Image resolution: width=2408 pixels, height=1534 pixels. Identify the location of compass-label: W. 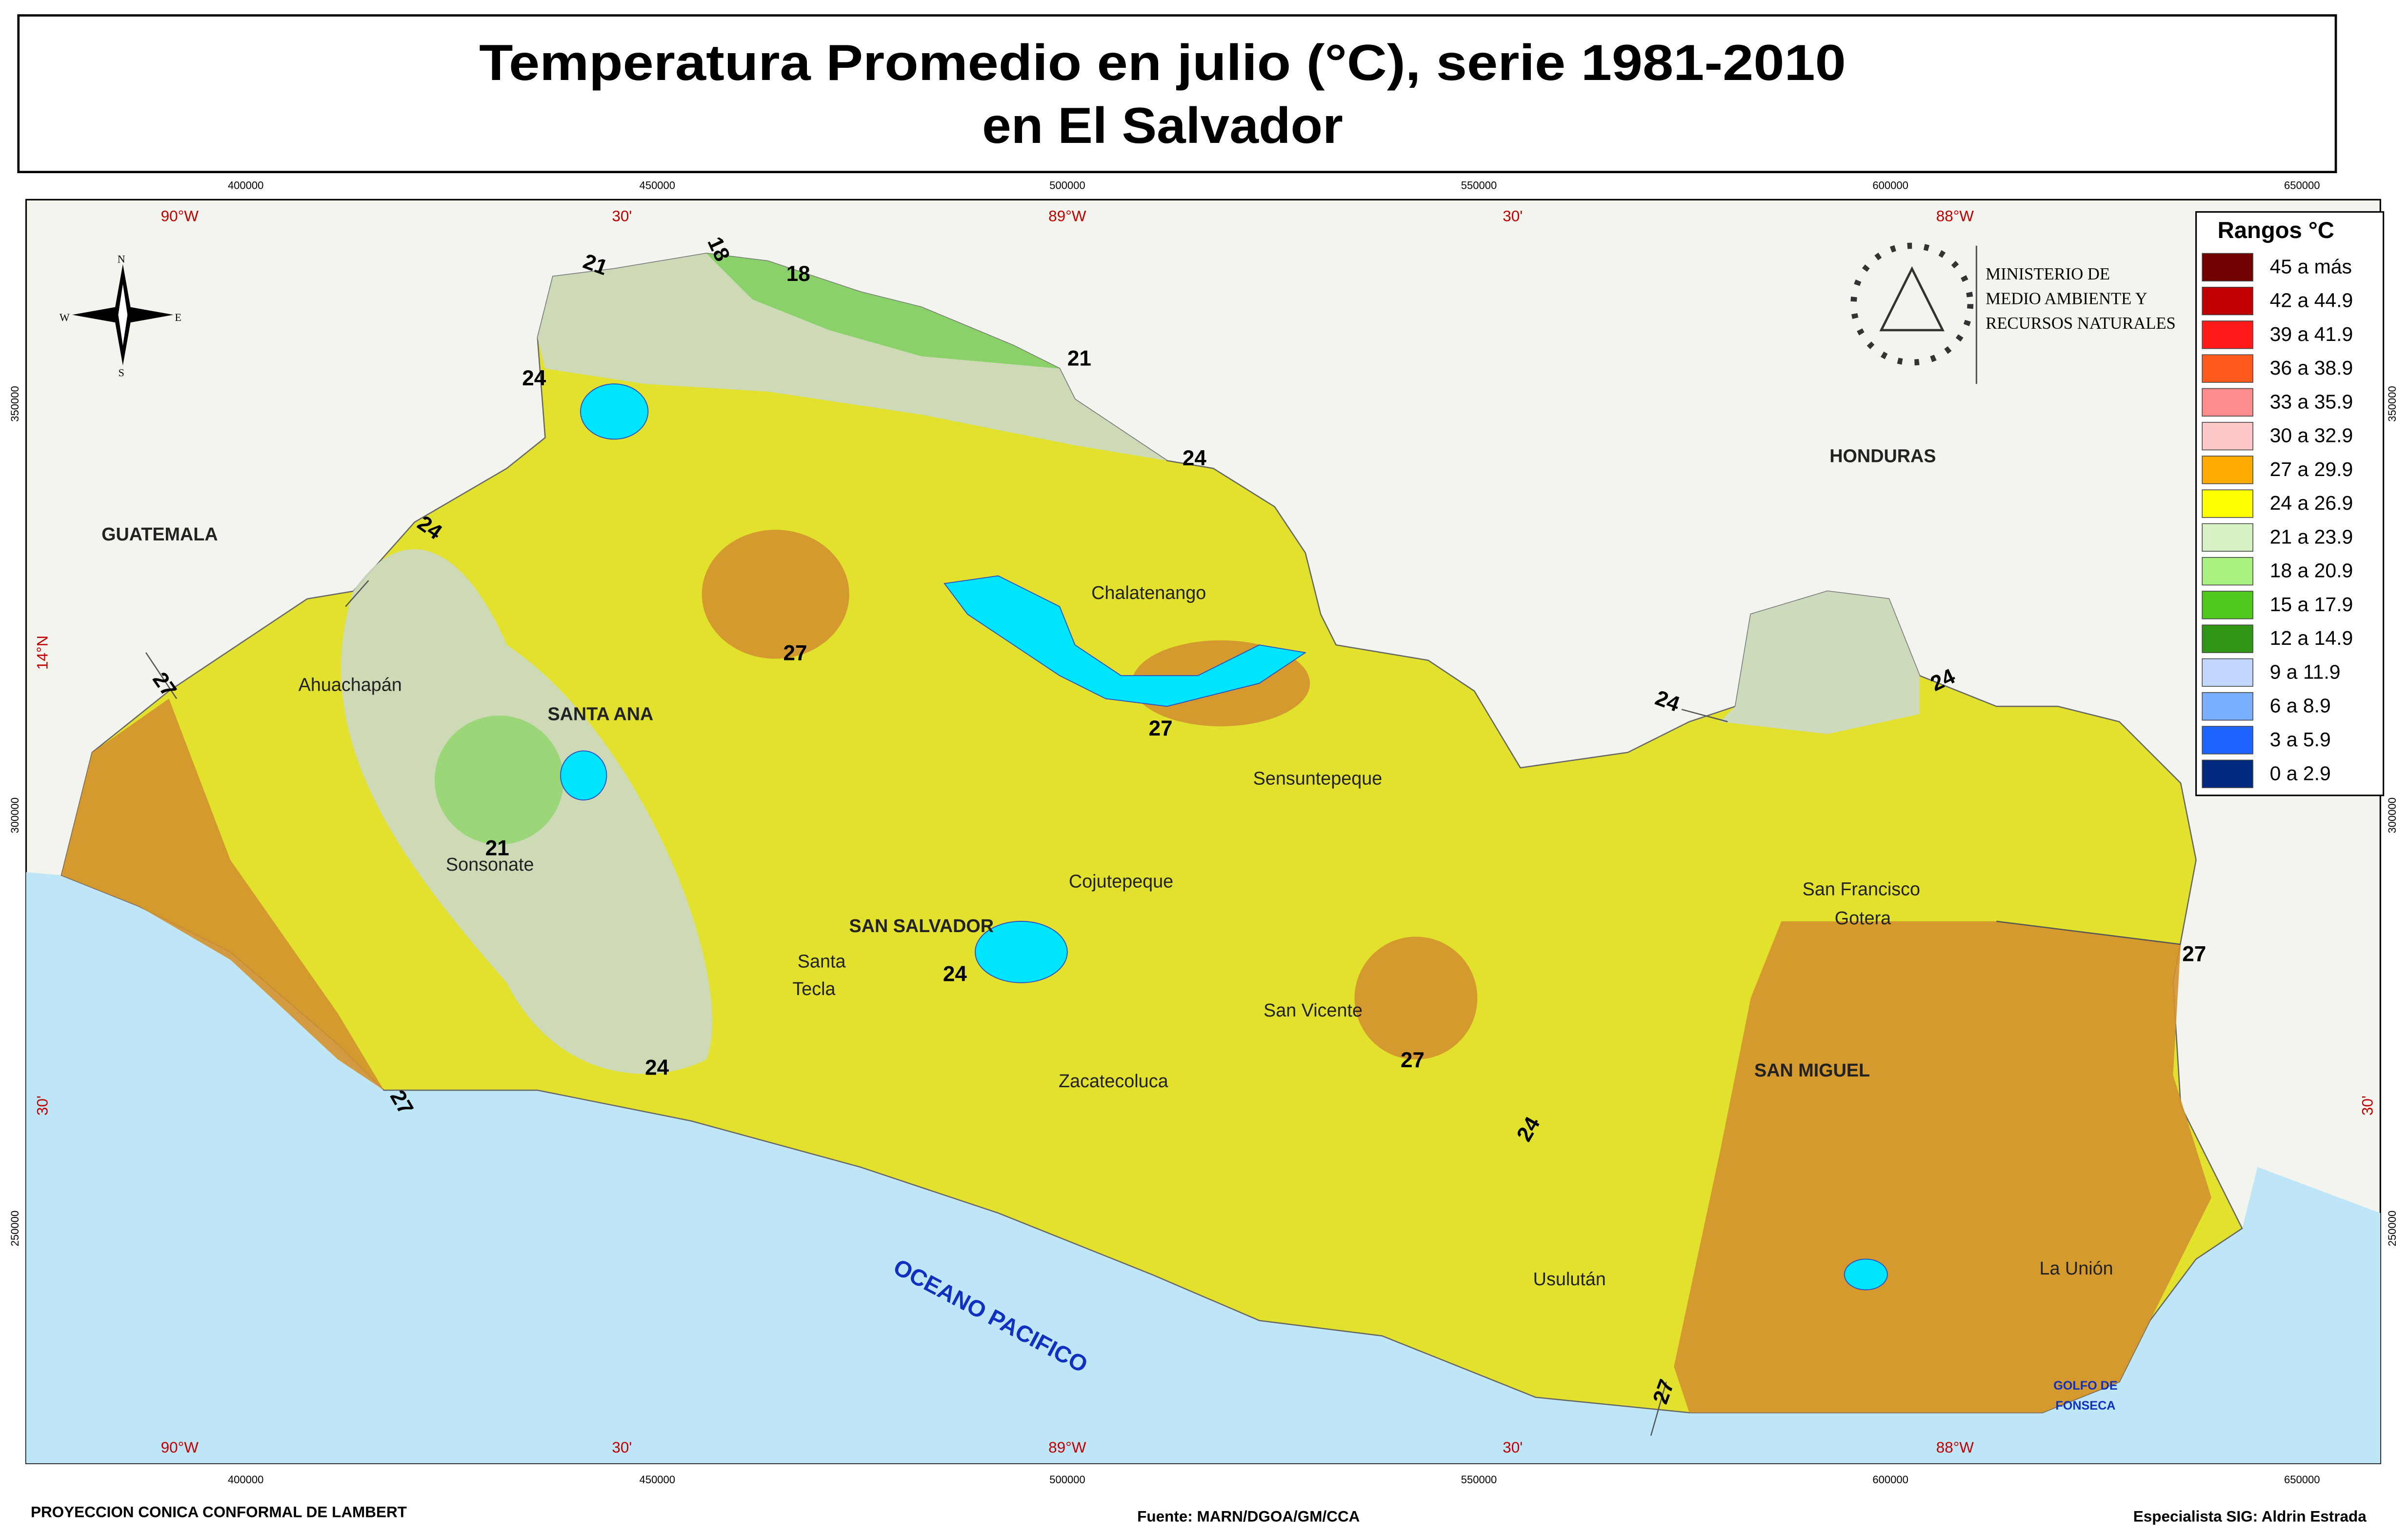
(65, 317).